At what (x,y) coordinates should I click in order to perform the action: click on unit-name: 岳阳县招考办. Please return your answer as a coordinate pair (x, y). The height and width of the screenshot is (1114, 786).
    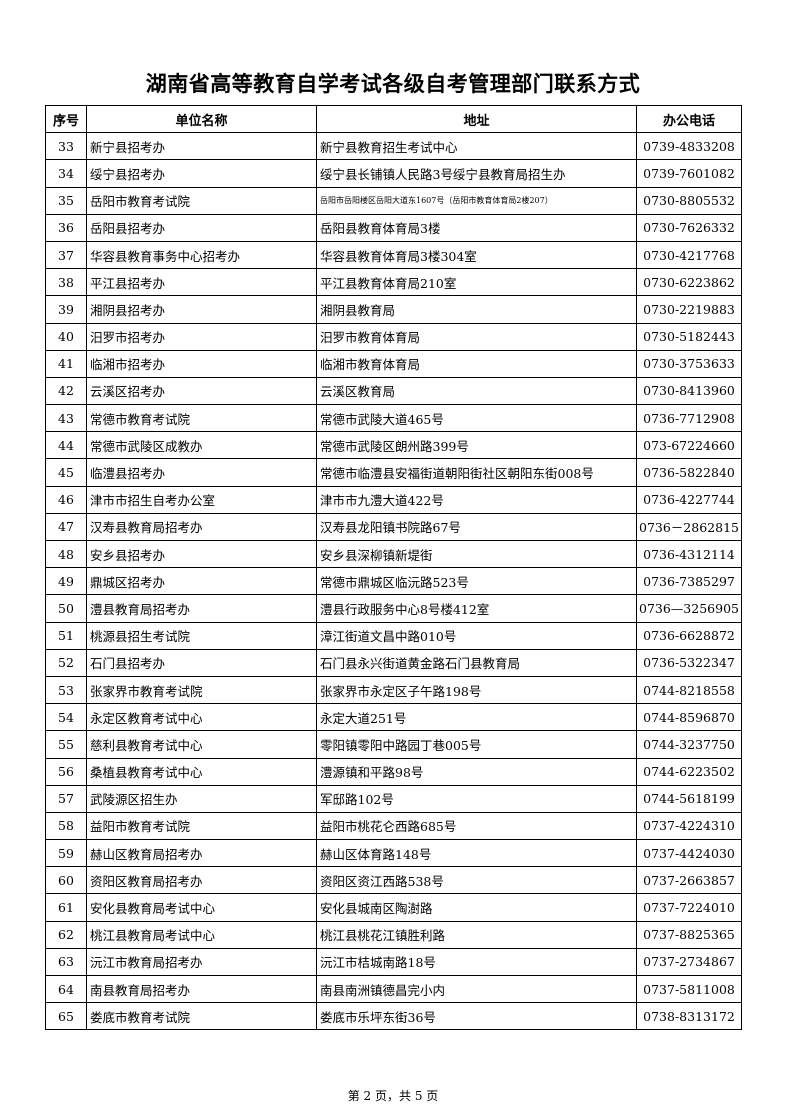
    Looking at the image, I should click on (201, 227).